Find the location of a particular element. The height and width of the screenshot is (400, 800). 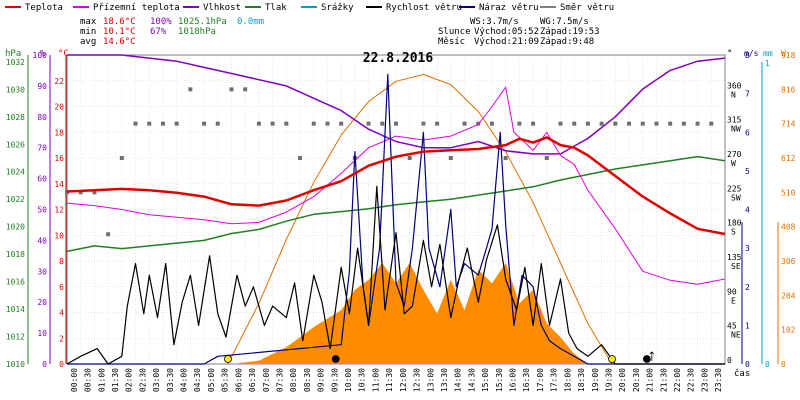

temp-tick: 8 is located at coordinates (61, 261).